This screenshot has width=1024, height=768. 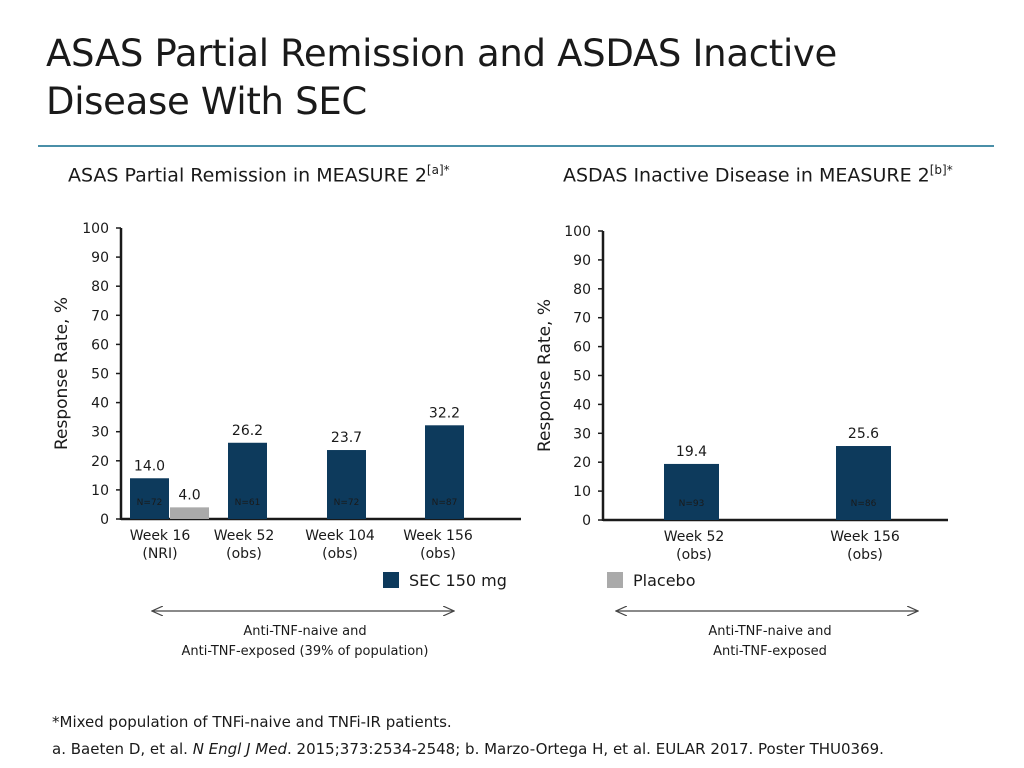 What do you see at coordinates (770, 651) in the screenshot?
I see `population-label-right-line2: Anti-TNF-exposed` at bounding box center [770, 651].